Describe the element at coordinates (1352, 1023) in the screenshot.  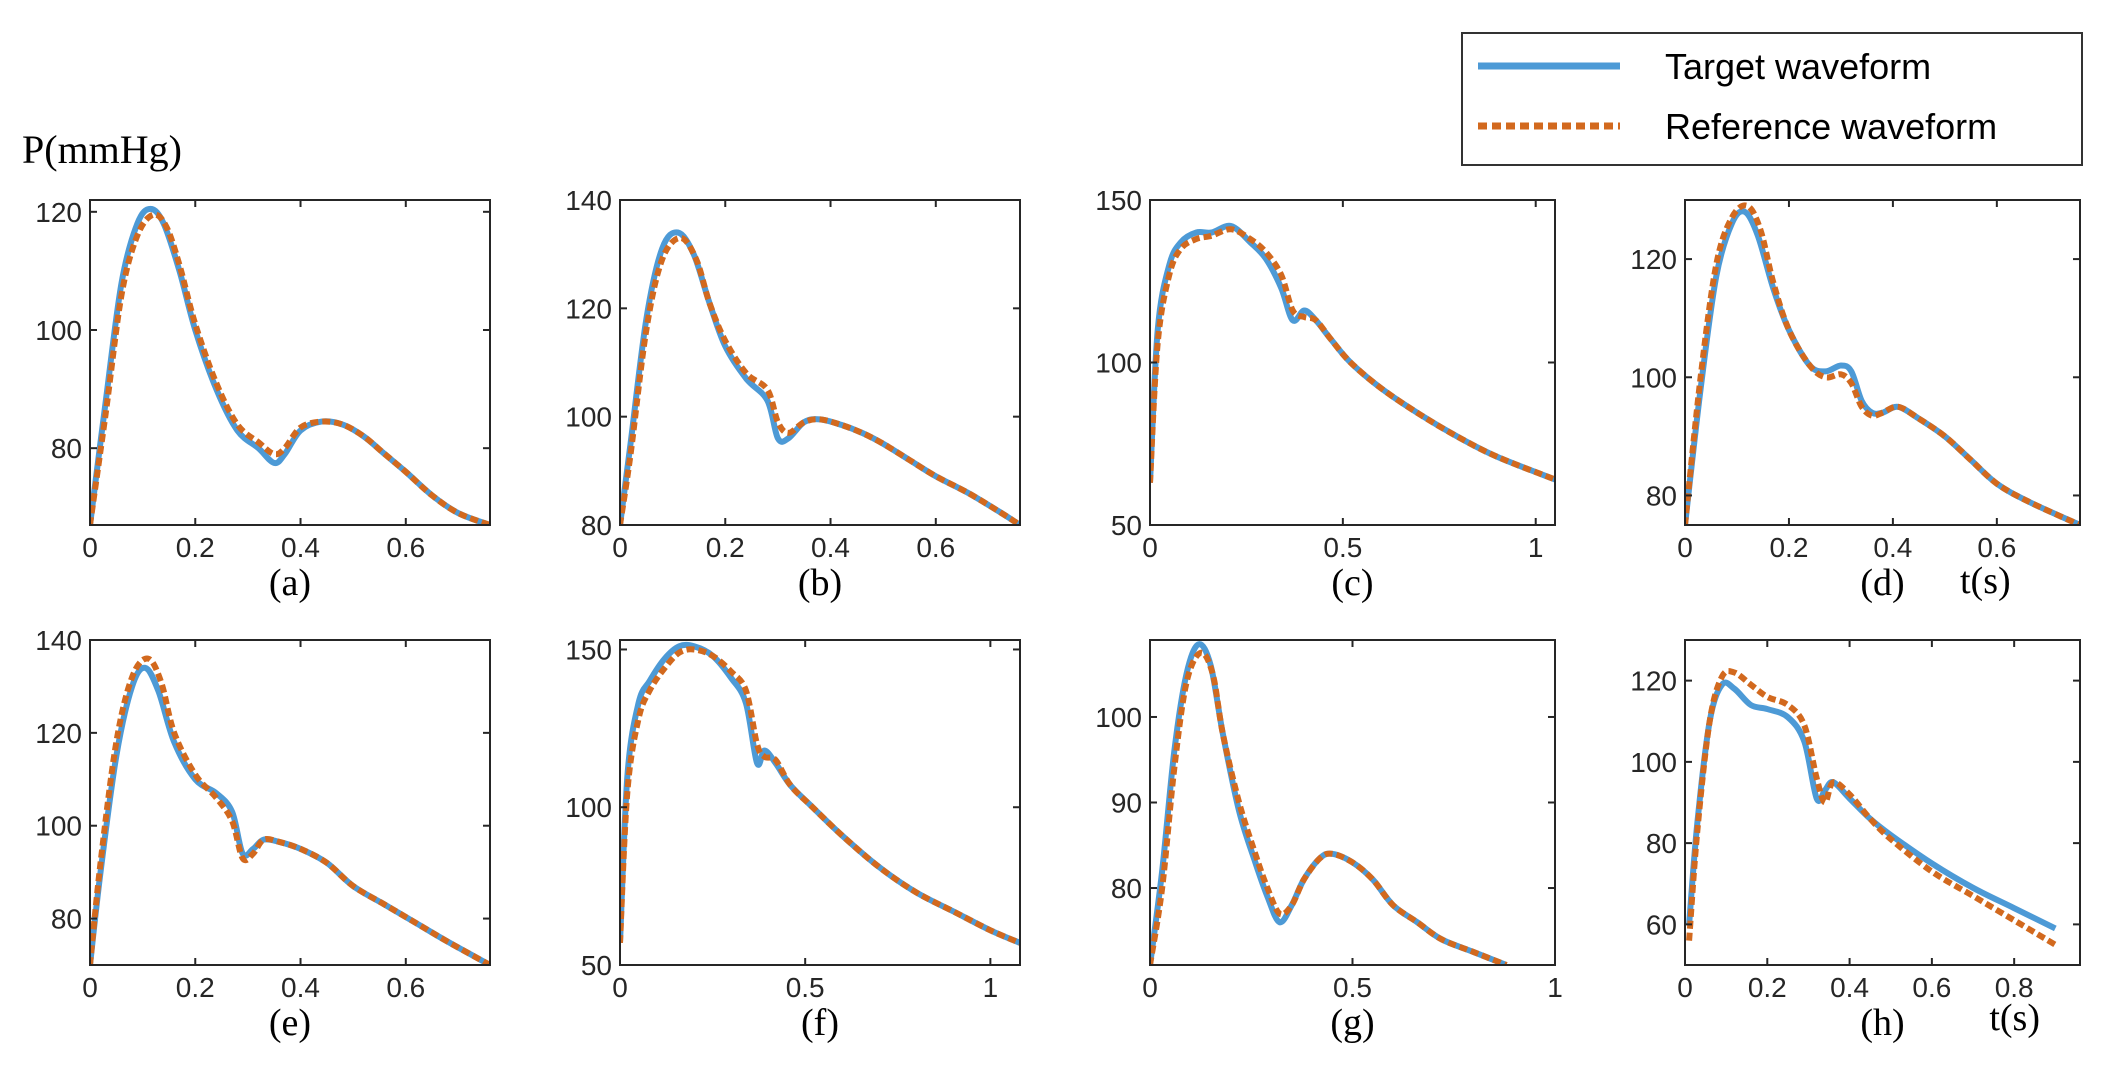
I see `panel-label-g: (g)` at that location.